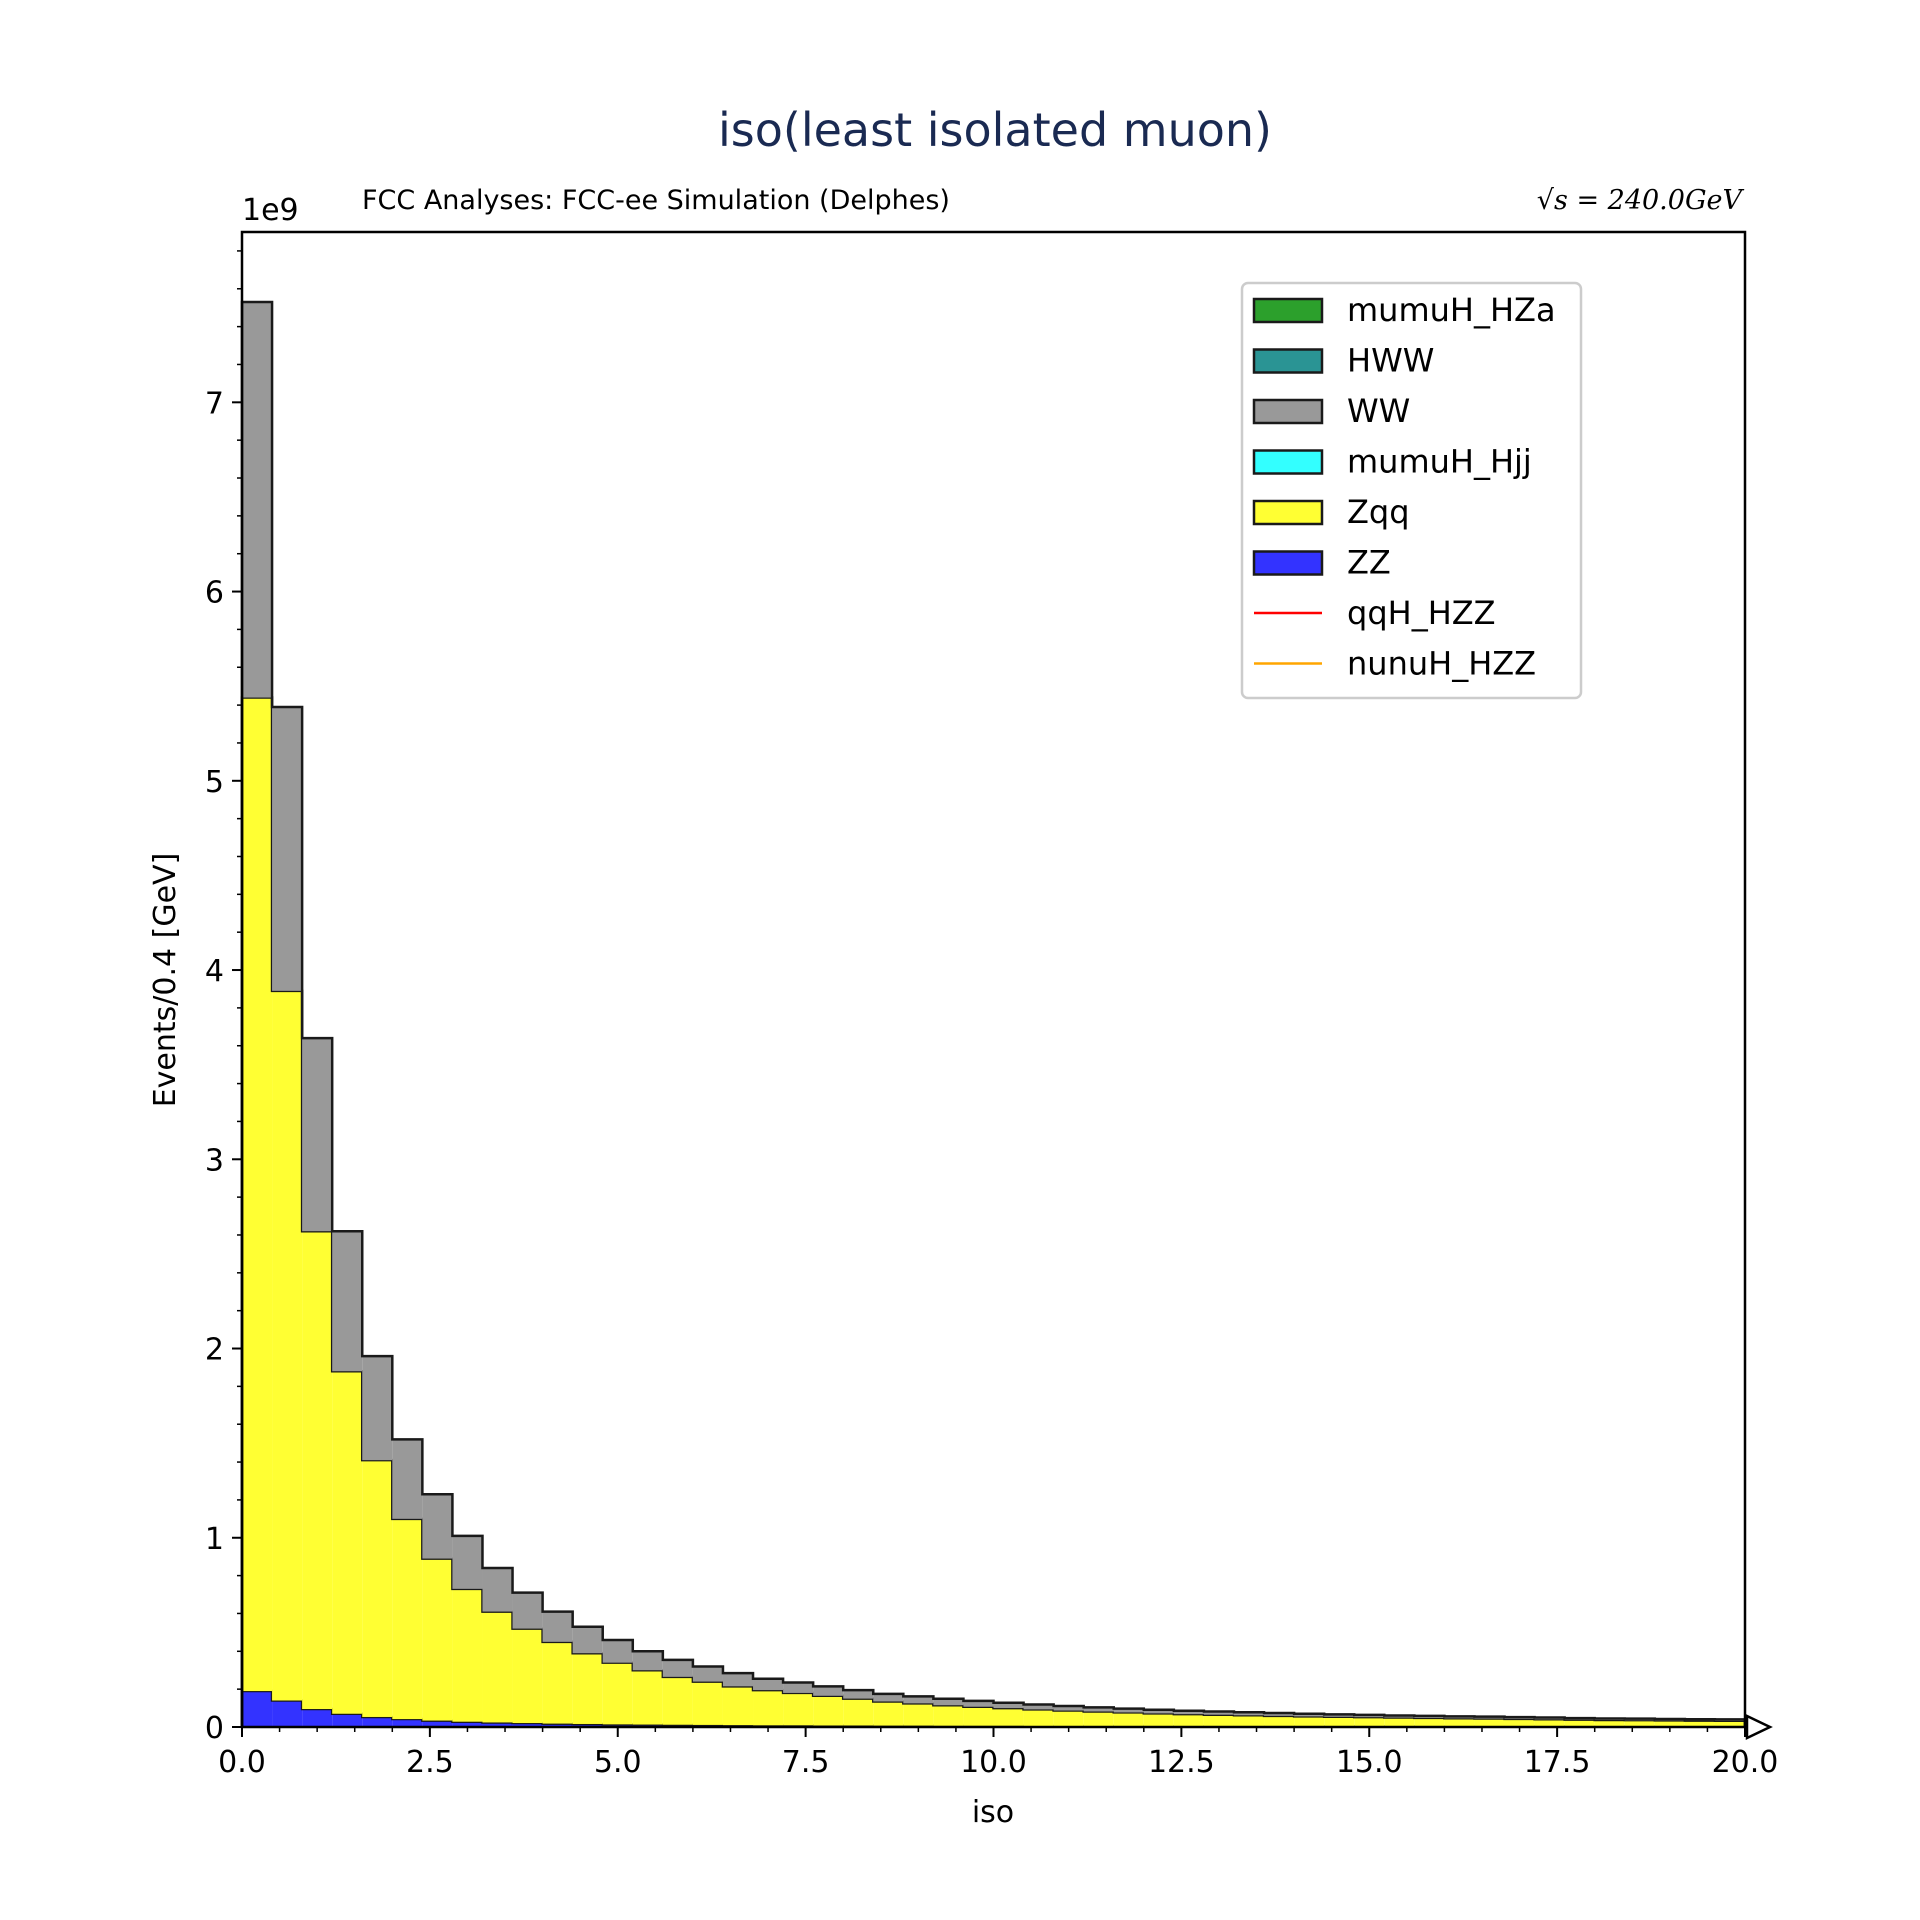  What do you see at coordinates (1181, 1762) in the screenshot?
I see `x-tick-label: 12.5` at bounding box center [1181, 1762].